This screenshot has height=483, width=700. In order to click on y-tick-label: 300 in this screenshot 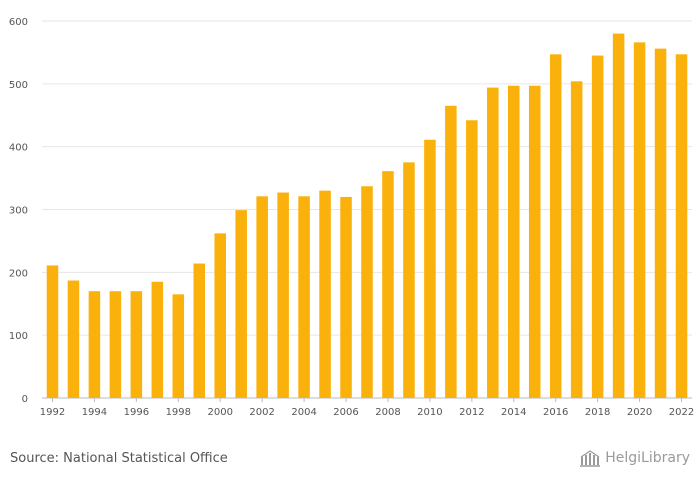, I will do `click(18, 211)`.